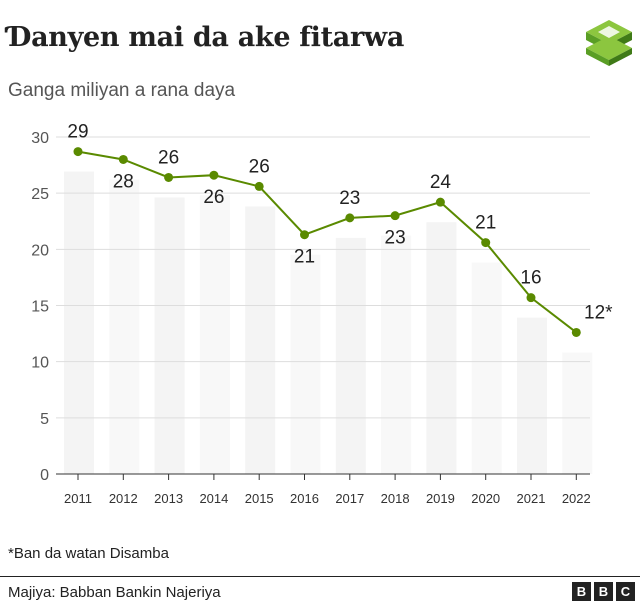 This screenshot has width=640, height=607. I want to click on x-tick-label: 2011, so click(78, 498).